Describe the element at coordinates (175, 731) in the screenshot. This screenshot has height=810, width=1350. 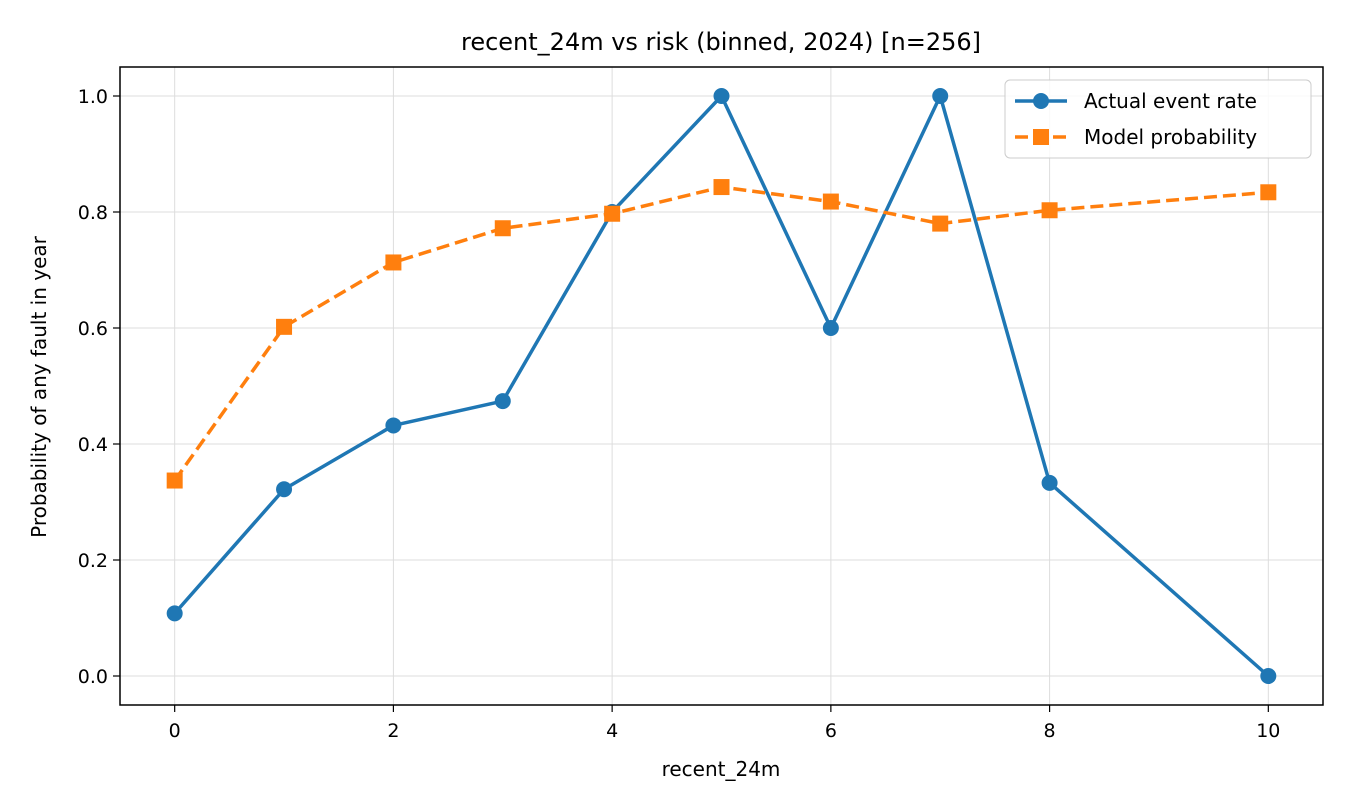
I see `x-tick-label: 0` at that location.